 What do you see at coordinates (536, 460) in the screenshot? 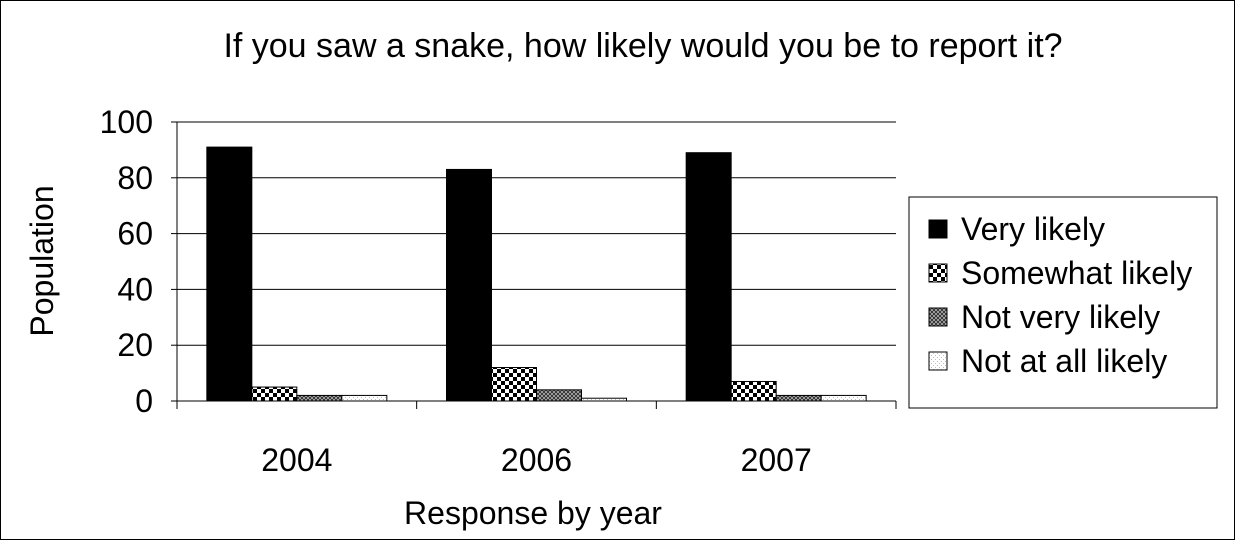
I see `x-tick-label: 2006` at bounding box center [536, 460].